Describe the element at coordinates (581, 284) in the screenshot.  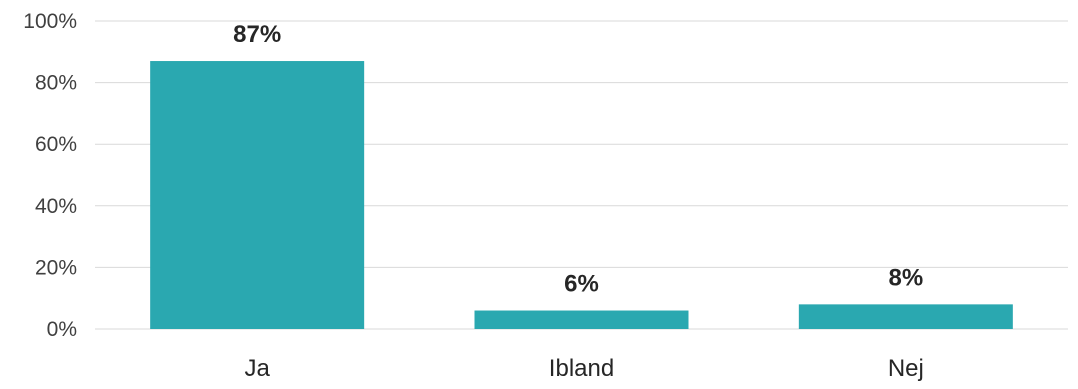
I see `data-label: 6%` at that location.